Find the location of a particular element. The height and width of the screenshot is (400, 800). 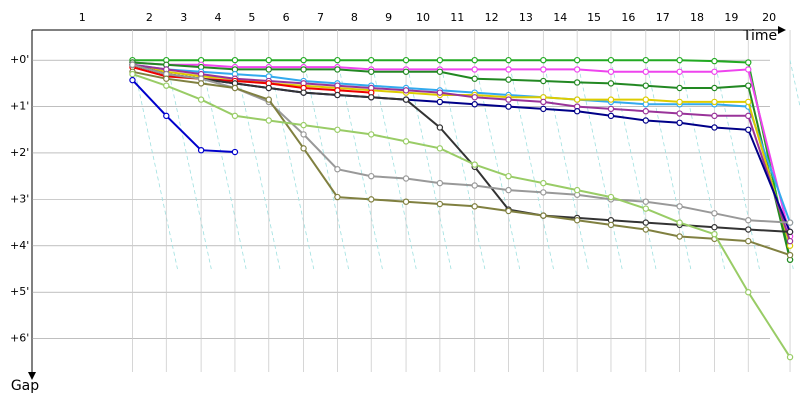

x-tick-label: 7 is located at coordinates (320, 17).